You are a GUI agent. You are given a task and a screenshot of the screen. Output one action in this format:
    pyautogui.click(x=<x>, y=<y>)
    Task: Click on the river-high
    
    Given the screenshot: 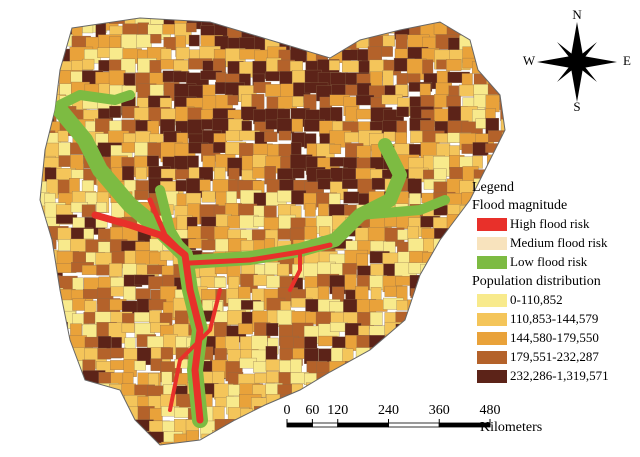 What is the action you would take?
    pyautogui.click(x=195, y=350)
    